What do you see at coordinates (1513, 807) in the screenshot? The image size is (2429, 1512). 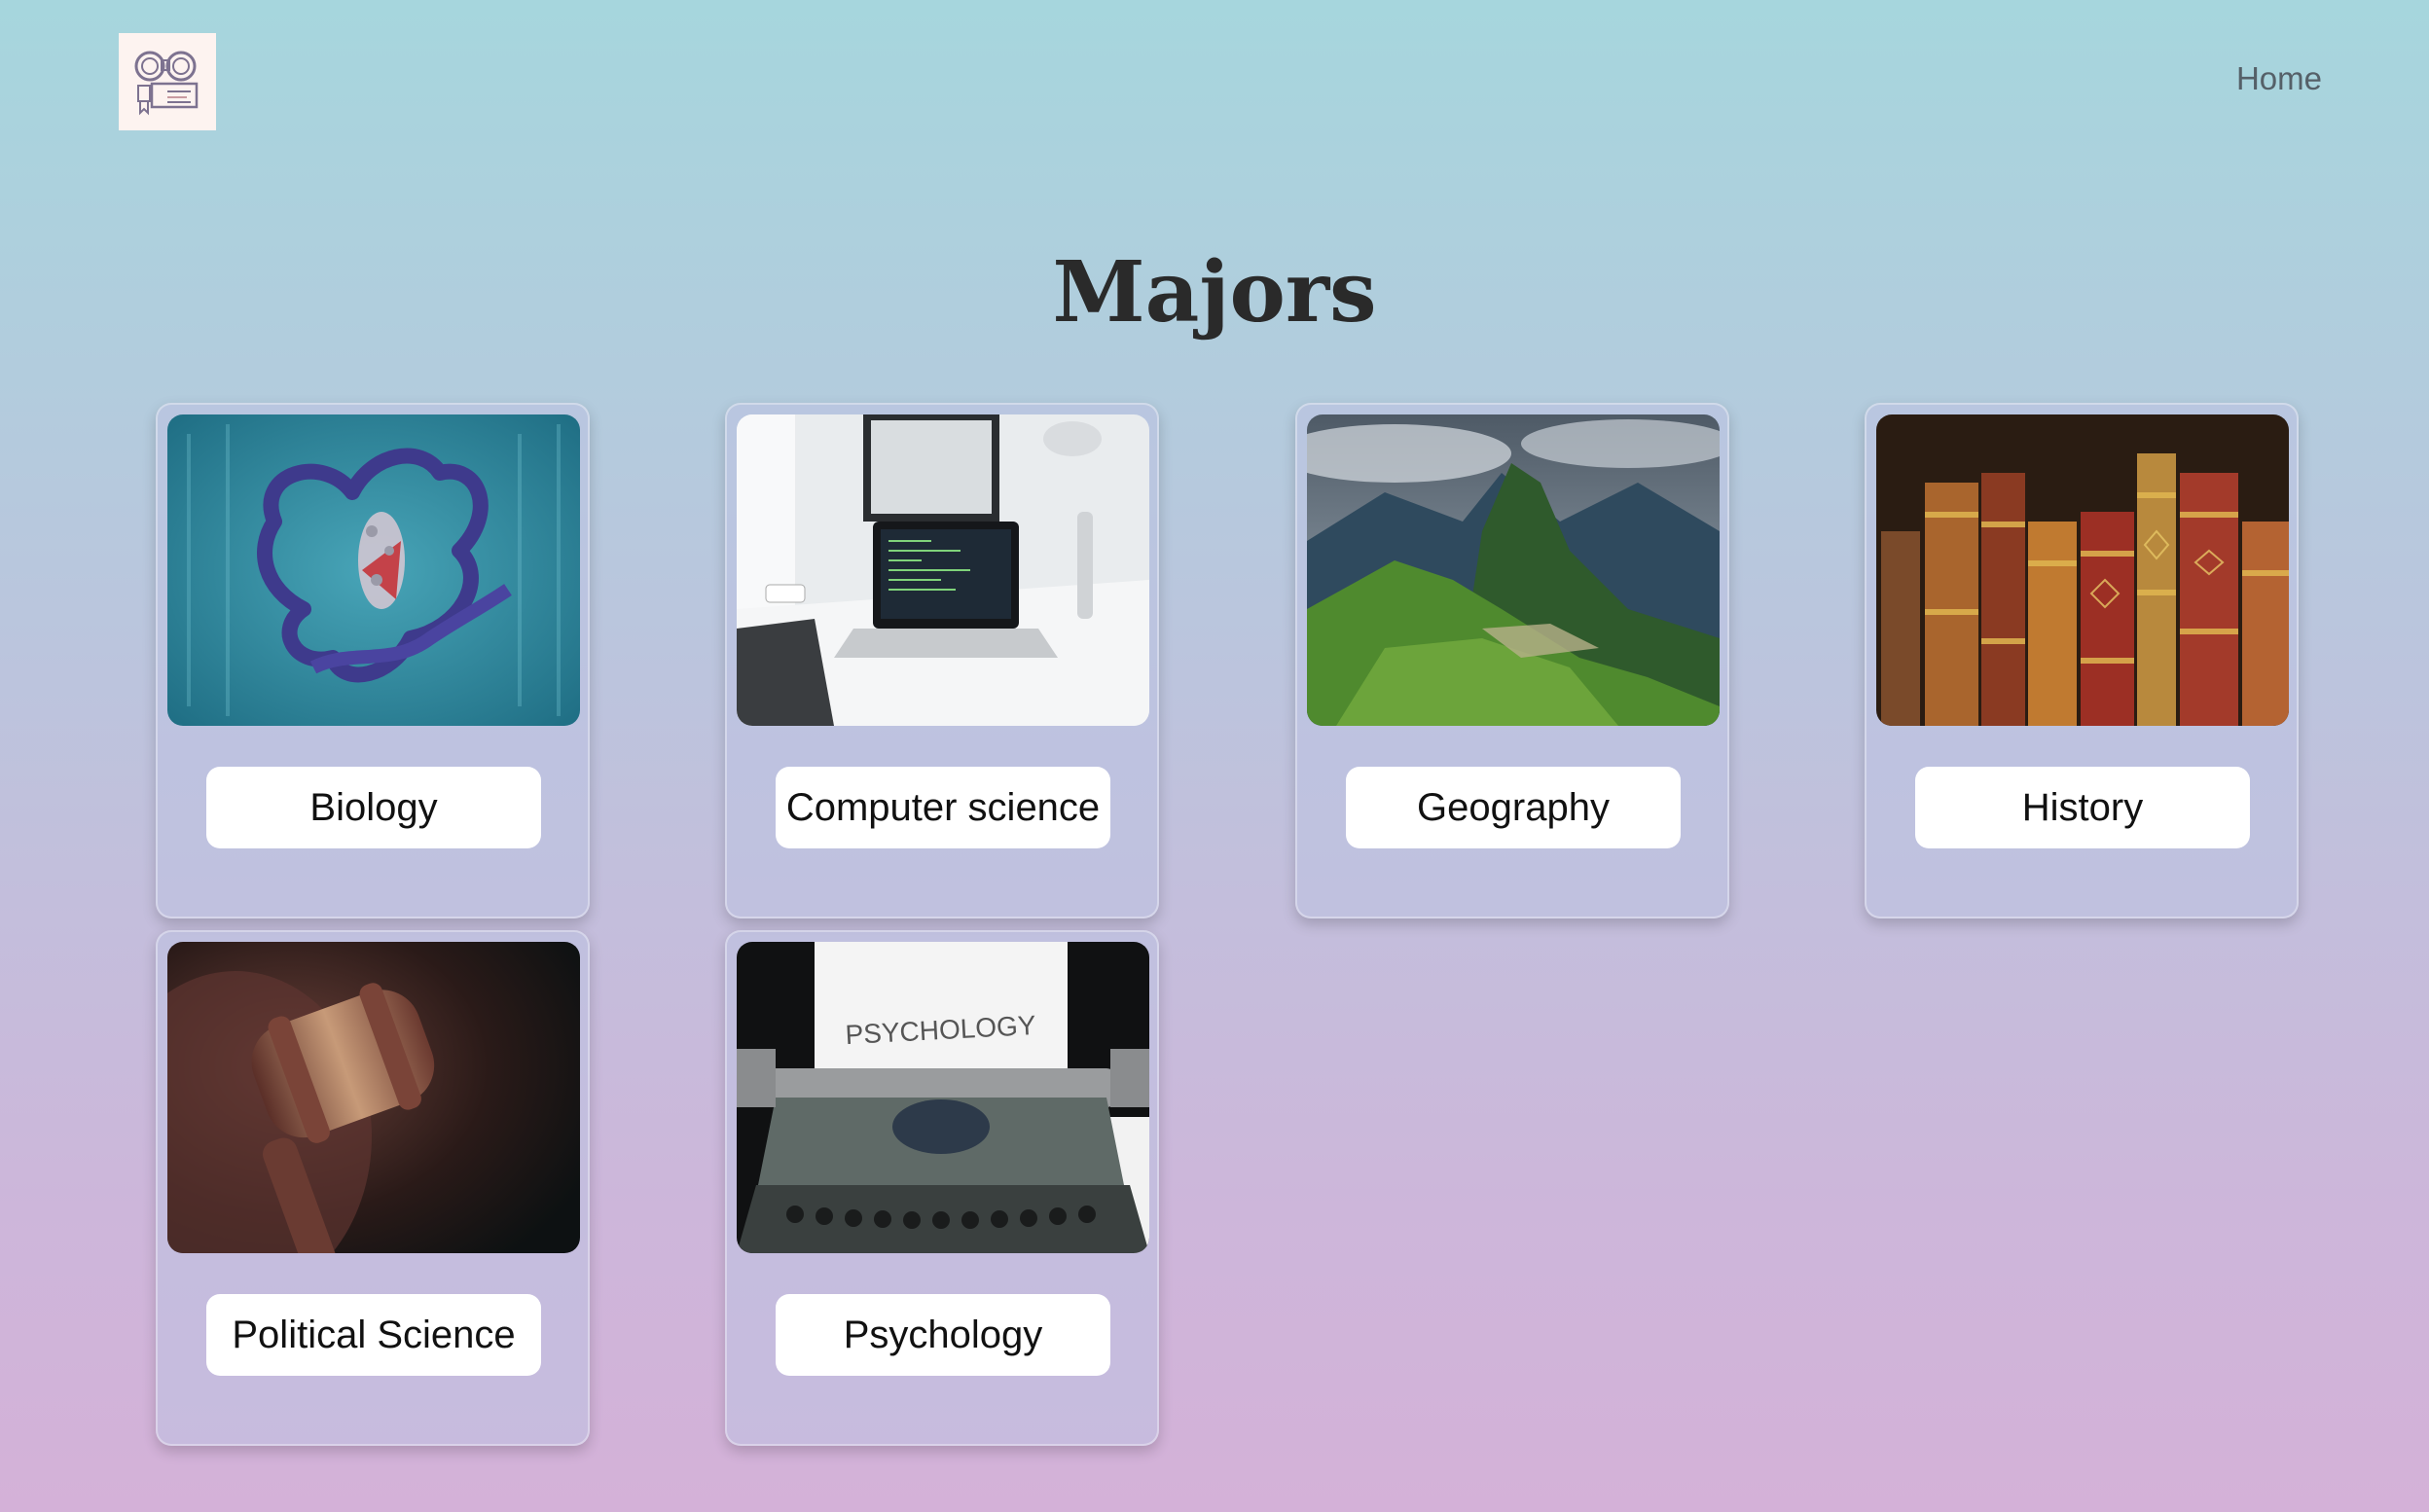 I see `major-button-geography: Geography` at bounding box center [1513, 807].